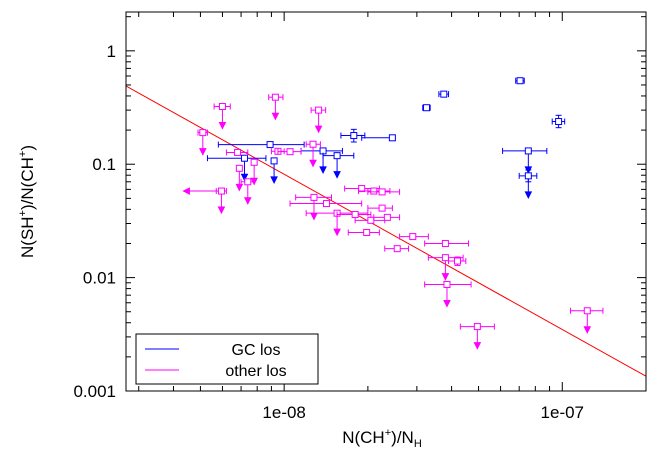 The width and height of the screenshot is (659, 451). I want to click on x-tick-label: 1e-07, so click(562, 412).